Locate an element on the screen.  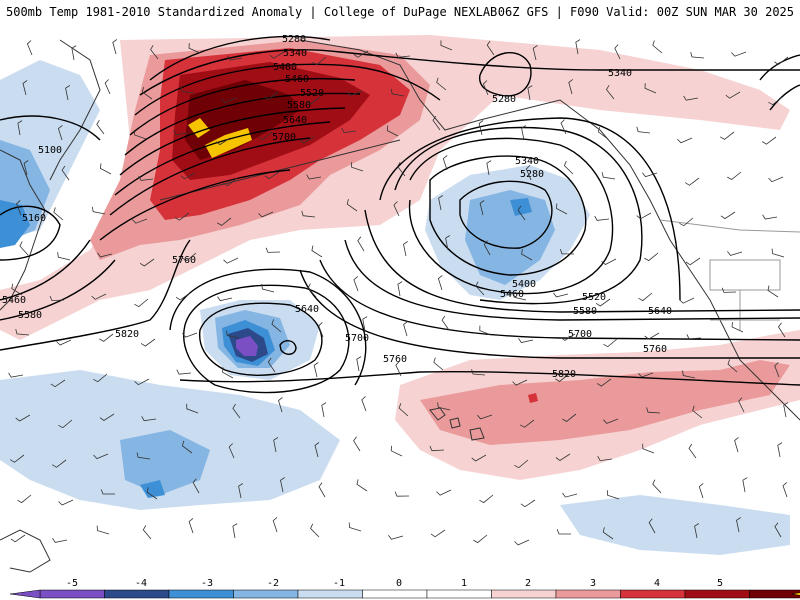
contour-5820-west is located at coordinates (95, 295).